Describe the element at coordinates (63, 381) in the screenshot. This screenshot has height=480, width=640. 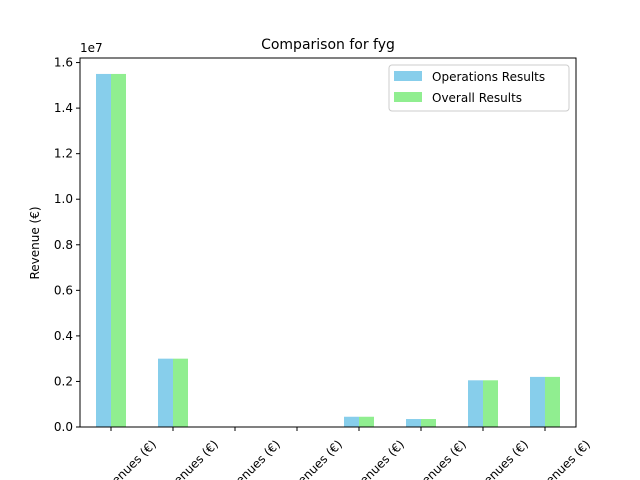
I see `y-tick-label: 0.2` at that location.